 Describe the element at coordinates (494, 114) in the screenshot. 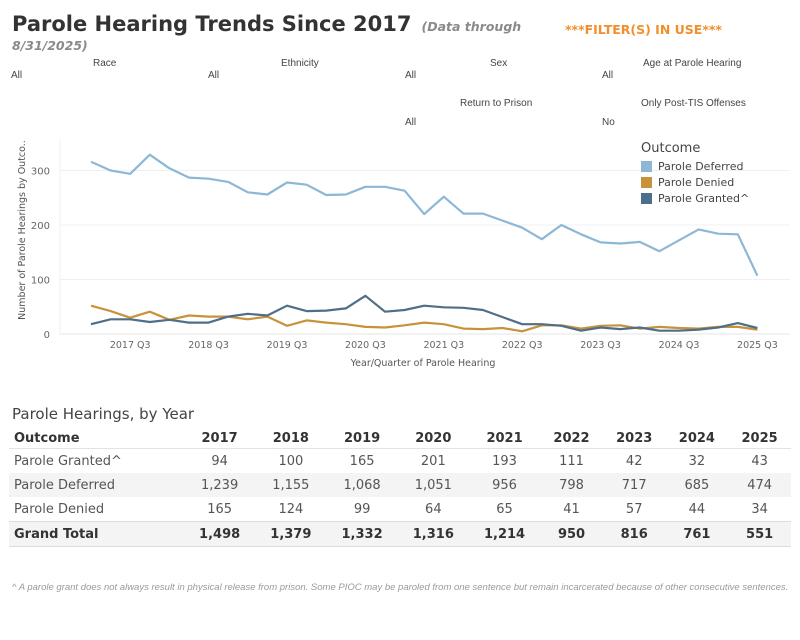

I see `filter-return-to-prison: Return to Prison All` at that location.